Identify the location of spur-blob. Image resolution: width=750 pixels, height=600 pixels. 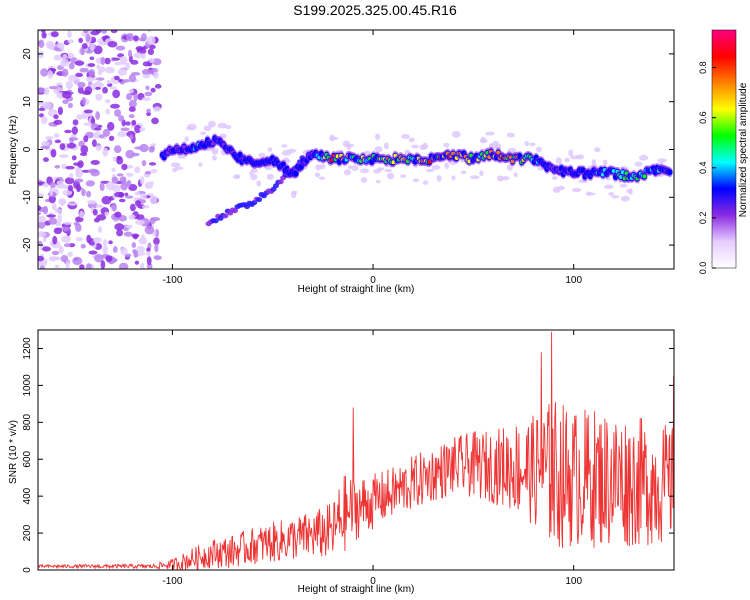
(280, 182).